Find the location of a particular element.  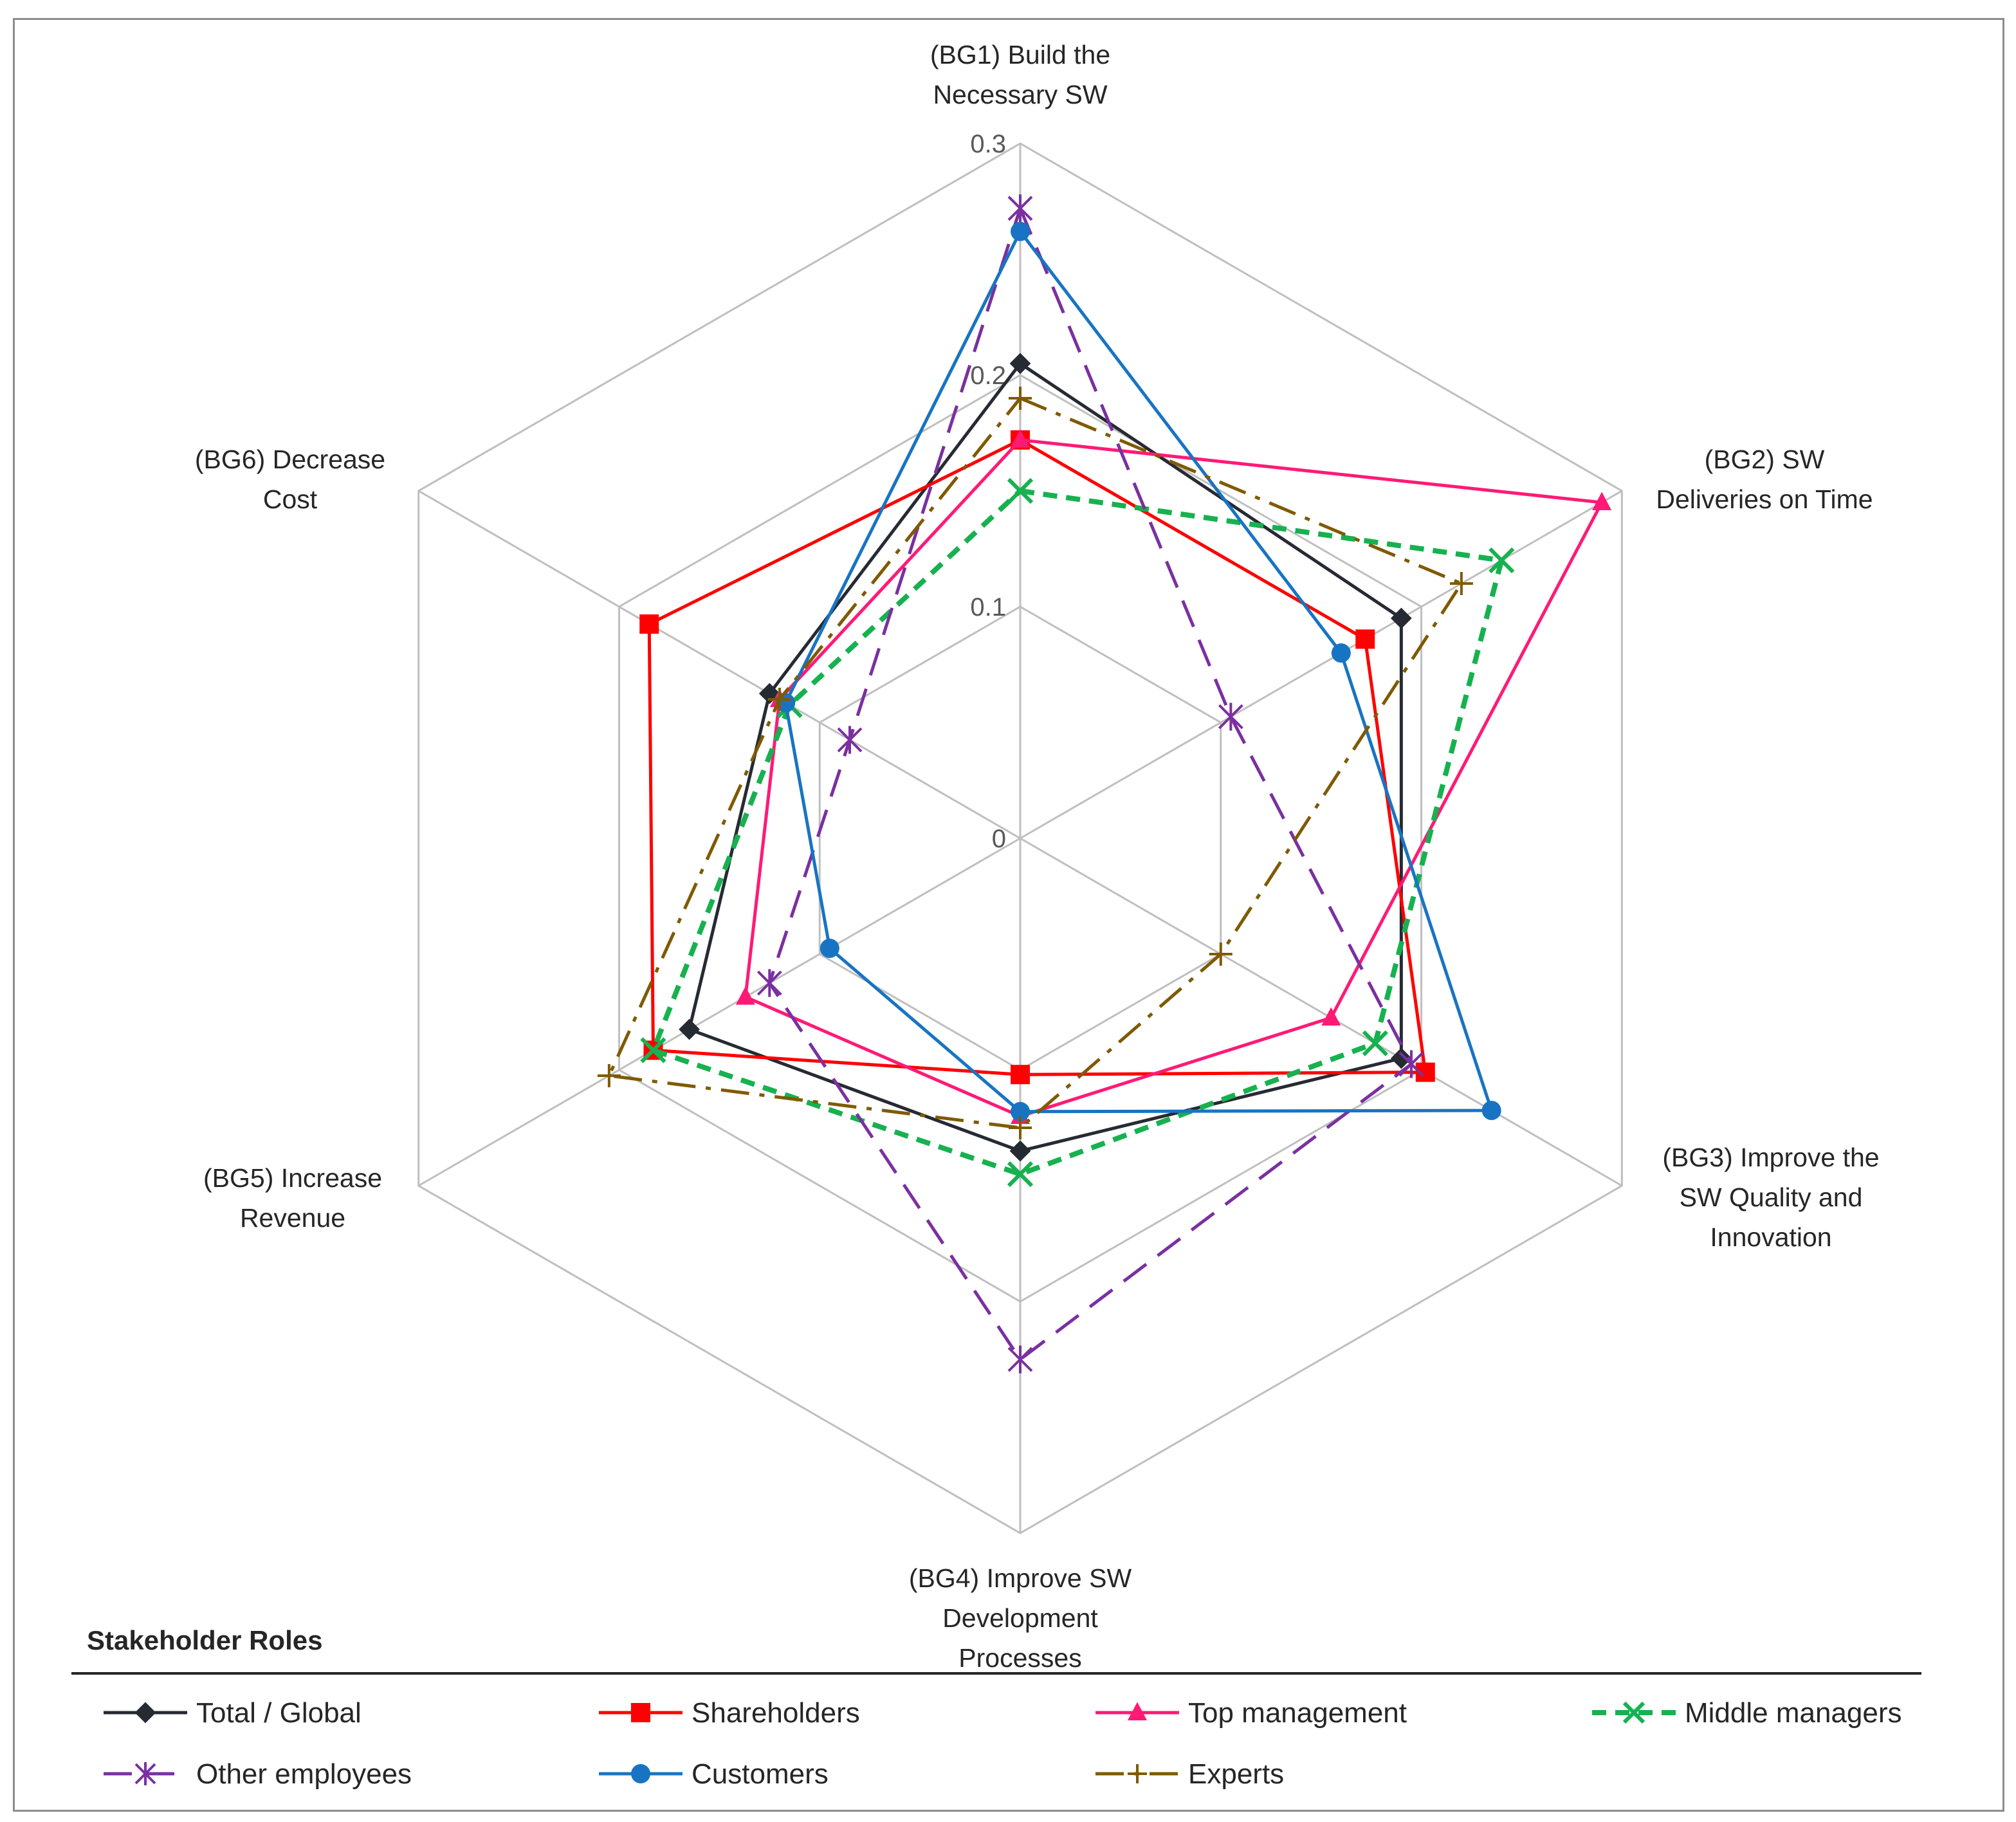

legend-entry: Top management is located at coordinates (1251, 1713).